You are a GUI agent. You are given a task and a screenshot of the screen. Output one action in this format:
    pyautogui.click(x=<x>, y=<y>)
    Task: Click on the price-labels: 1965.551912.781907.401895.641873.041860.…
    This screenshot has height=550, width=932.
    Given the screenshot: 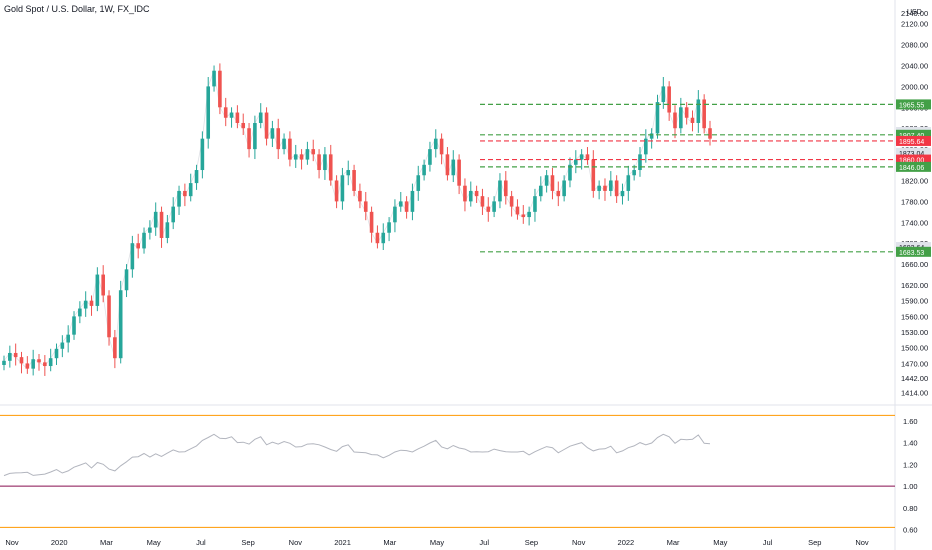 What is the action you would take?
    pyautogui.click(x=913, y=178)
    